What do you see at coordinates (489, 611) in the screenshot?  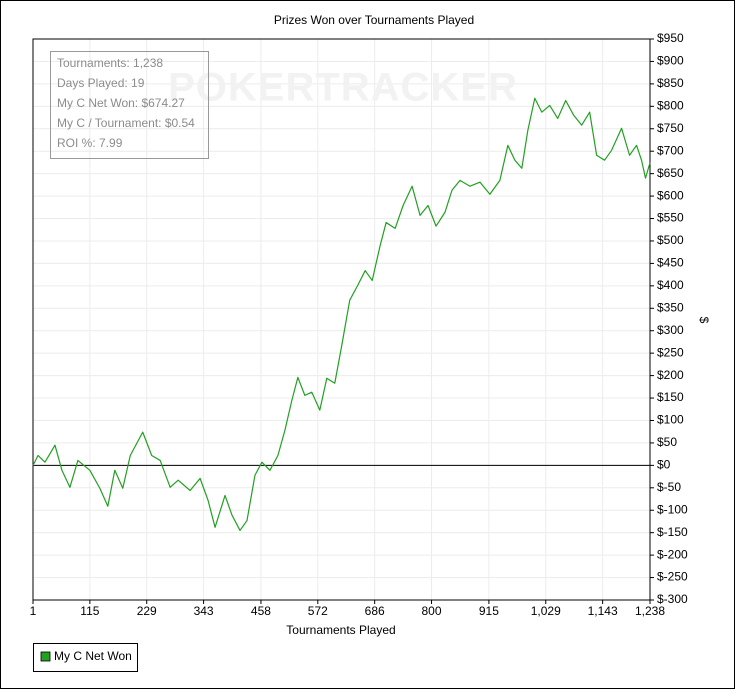 I see `x-tick-label: 915` at bounding box center [489, 611].